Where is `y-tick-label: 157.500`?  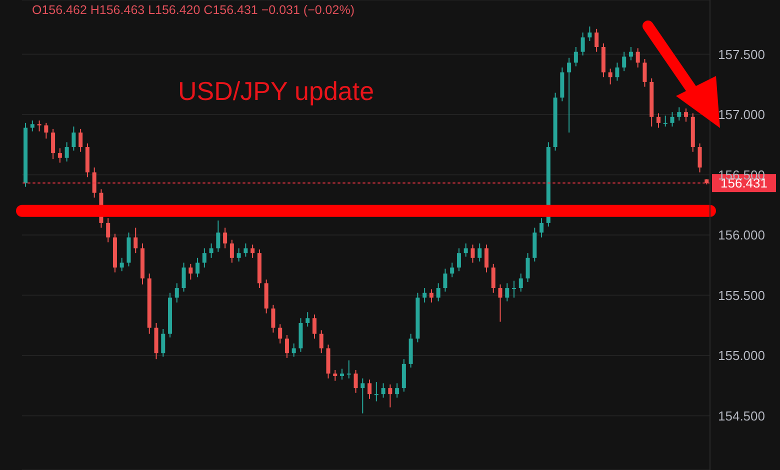
y-tick-label: 157.500 is located at coordinates (741, 54).